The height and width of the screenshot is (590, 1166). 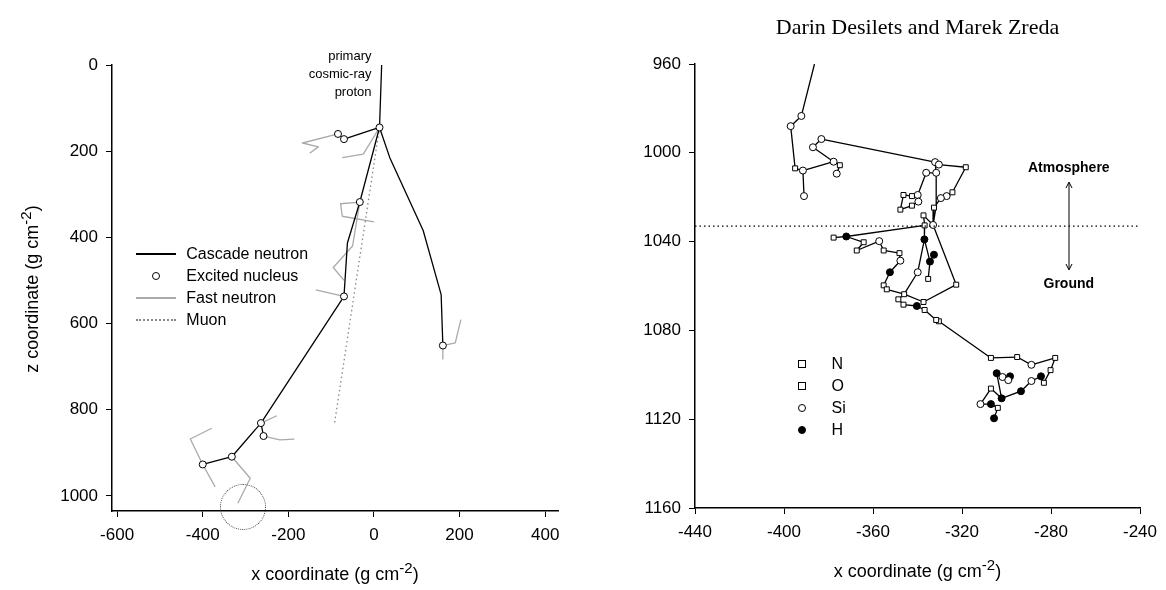 What do you see at coordinates (339, 74) in the screenshot?
I see `annotation: primary cosmic-ray proton` at bounding box center [339, 74].